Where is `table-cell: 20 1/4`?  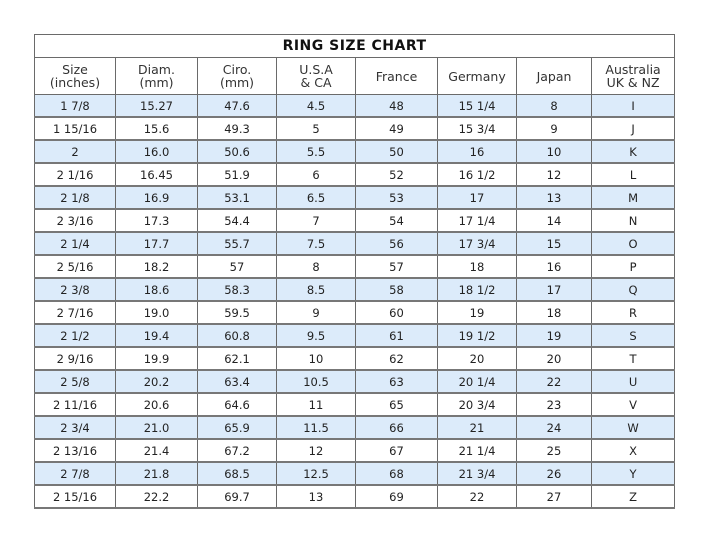 table-cell: 20 1/4 is located at coordinates (477, 381).